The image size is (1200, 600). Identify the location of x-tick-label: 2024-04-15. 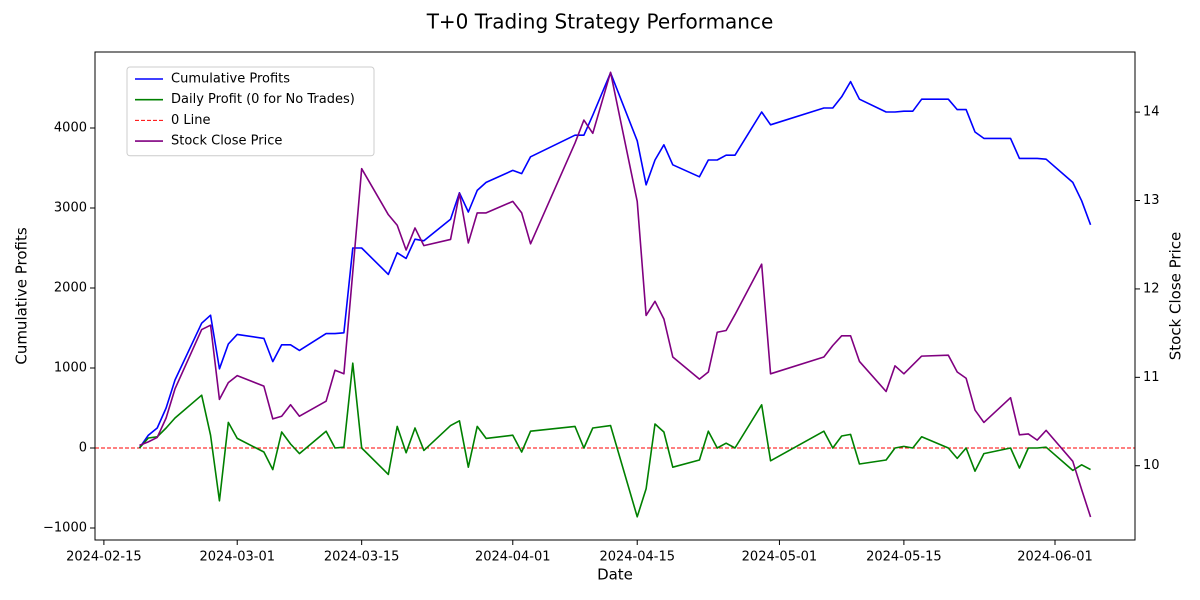
(637, 557).